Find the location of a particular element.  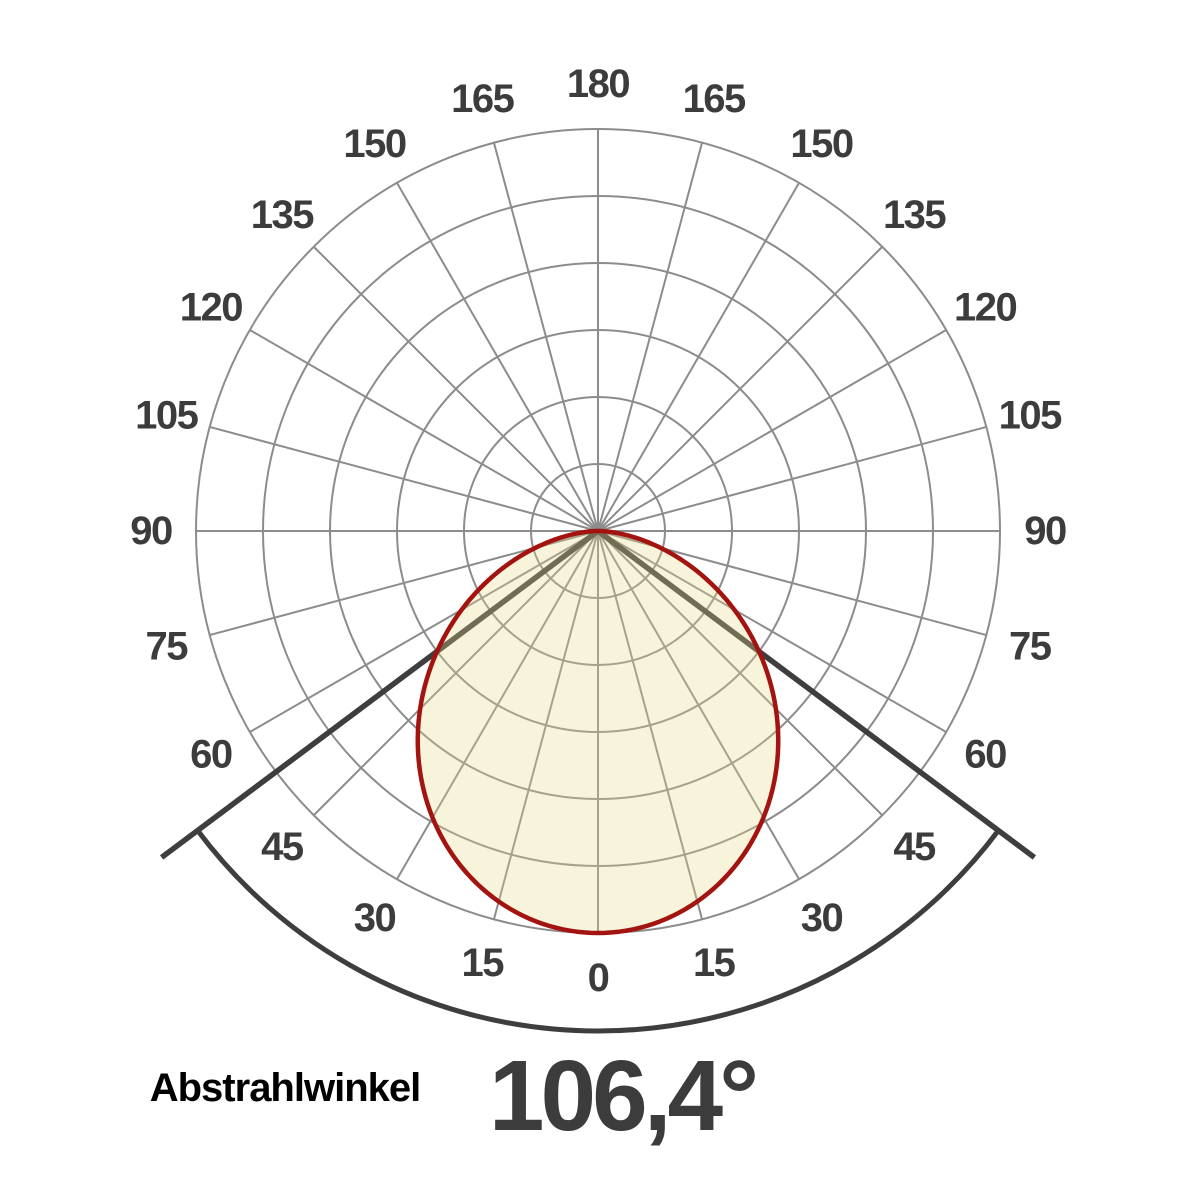

beam-angle-arc is located at coordinates (598, 931).